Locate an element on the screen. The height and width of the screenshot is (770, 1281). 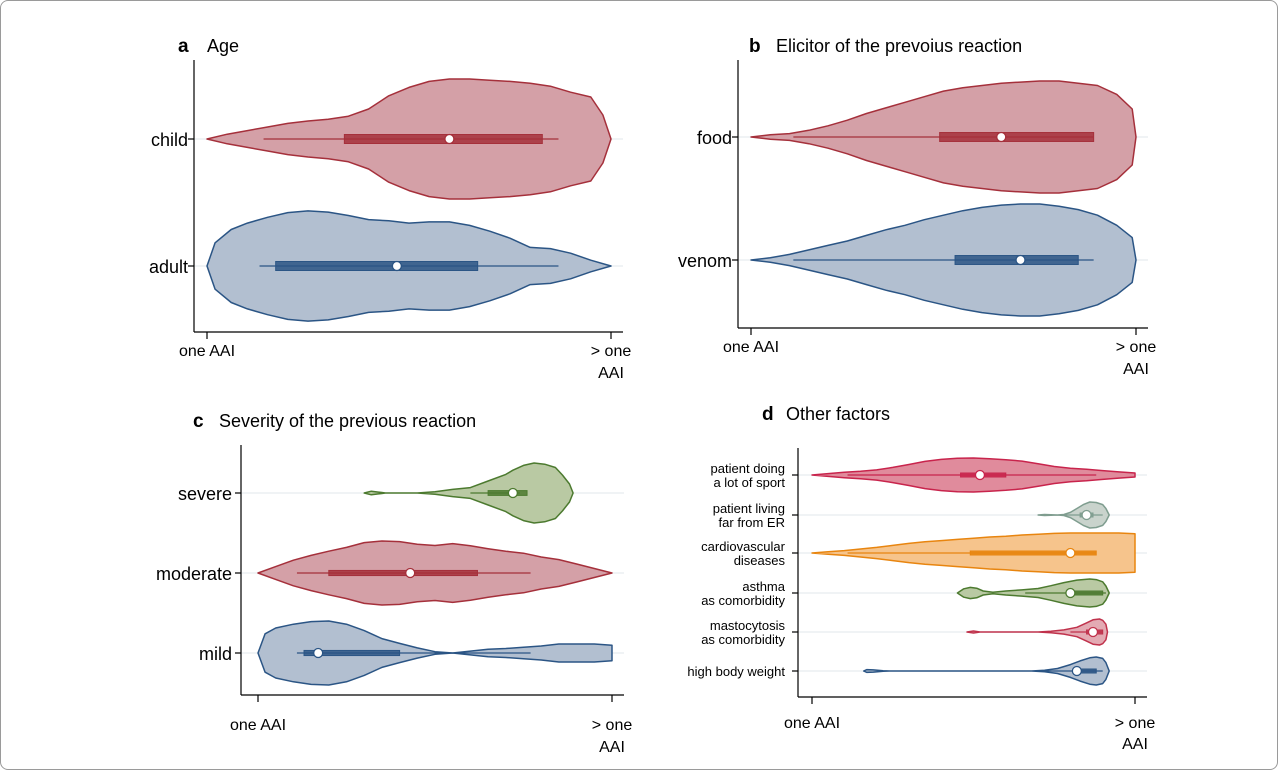
category-label: far from ER is located at coordinates (752, 522).